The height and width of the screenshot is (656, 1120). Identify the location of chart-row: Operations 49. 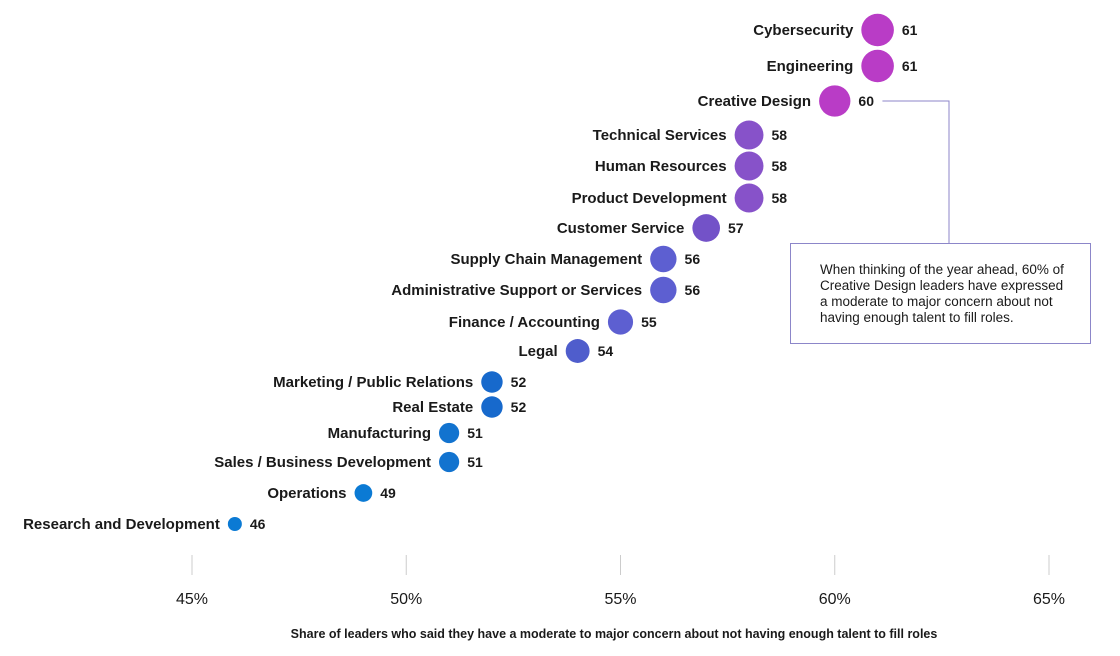
(331, 493).